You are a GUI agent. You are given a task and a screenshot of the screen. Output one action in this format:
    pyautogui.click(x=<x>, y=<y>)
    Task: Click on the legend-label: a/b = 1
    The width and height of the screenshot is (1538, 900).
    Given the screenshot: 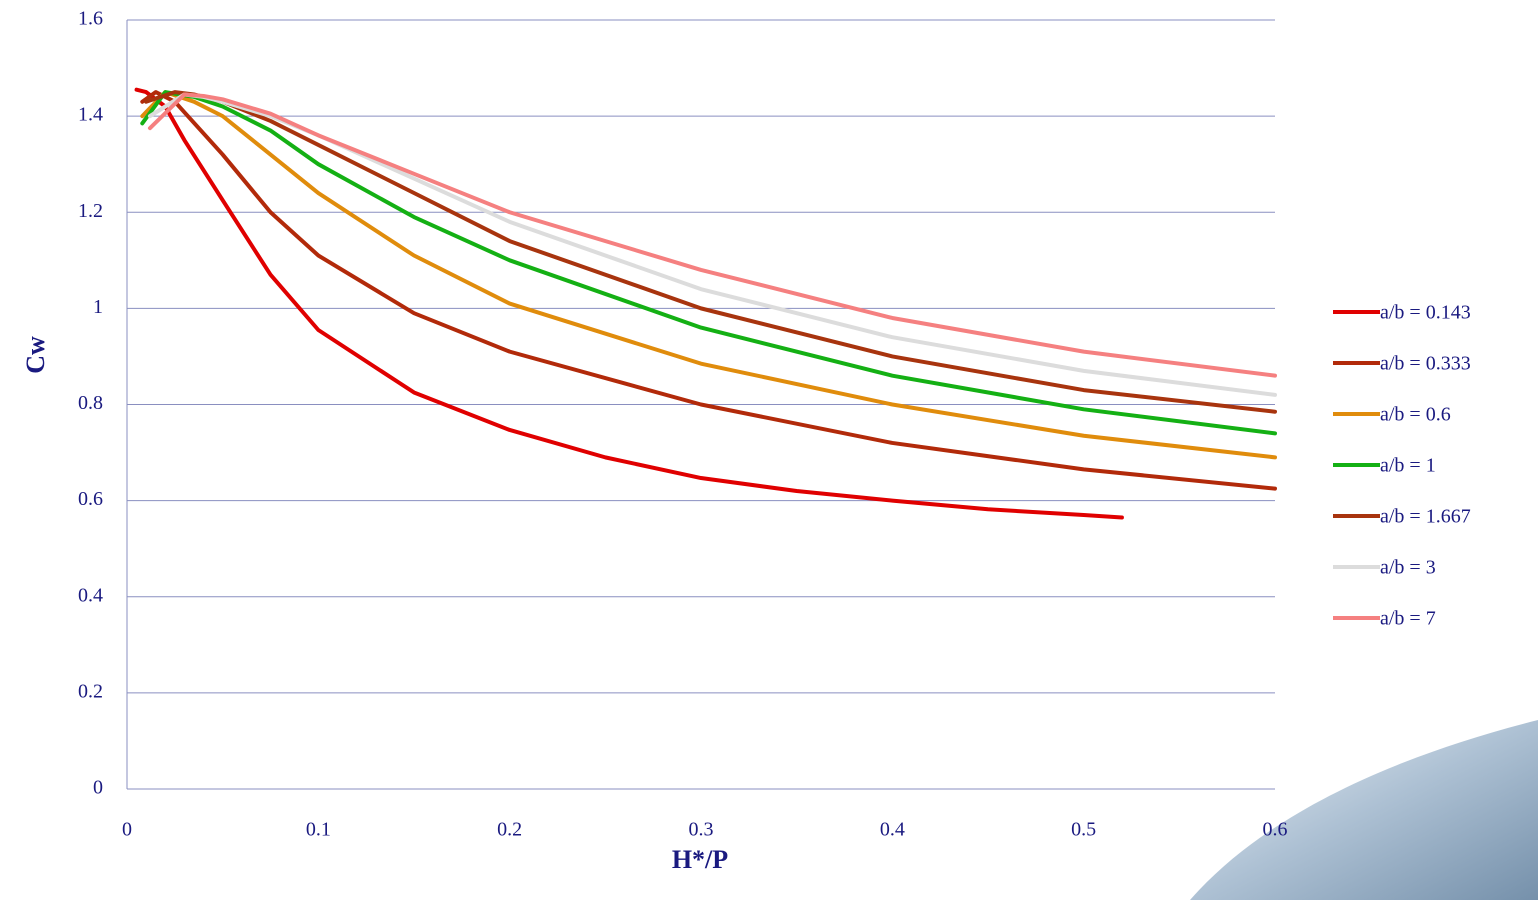 What is the action you would take?
    pyautogui.click(x=1408, y=466)
    